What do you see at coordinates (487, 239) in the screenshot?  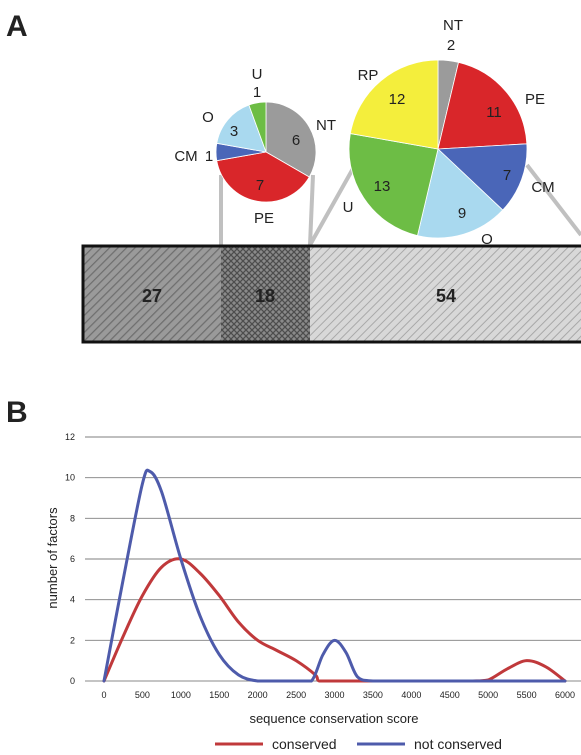 I see `pie-large-label-o: O` at bounding box center [487, 239].